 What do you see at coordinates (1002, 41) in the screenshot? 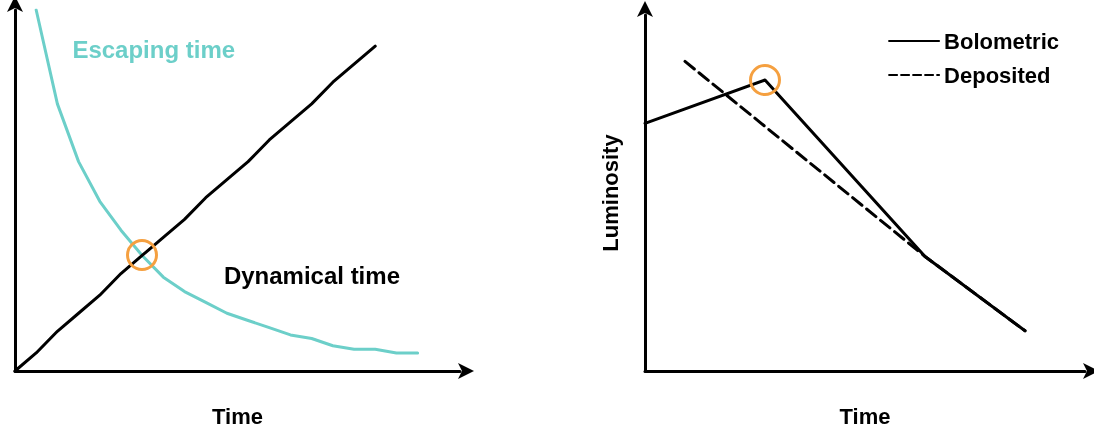
I see `legend-label: Bolometric` at bounding box center [1002, 41].